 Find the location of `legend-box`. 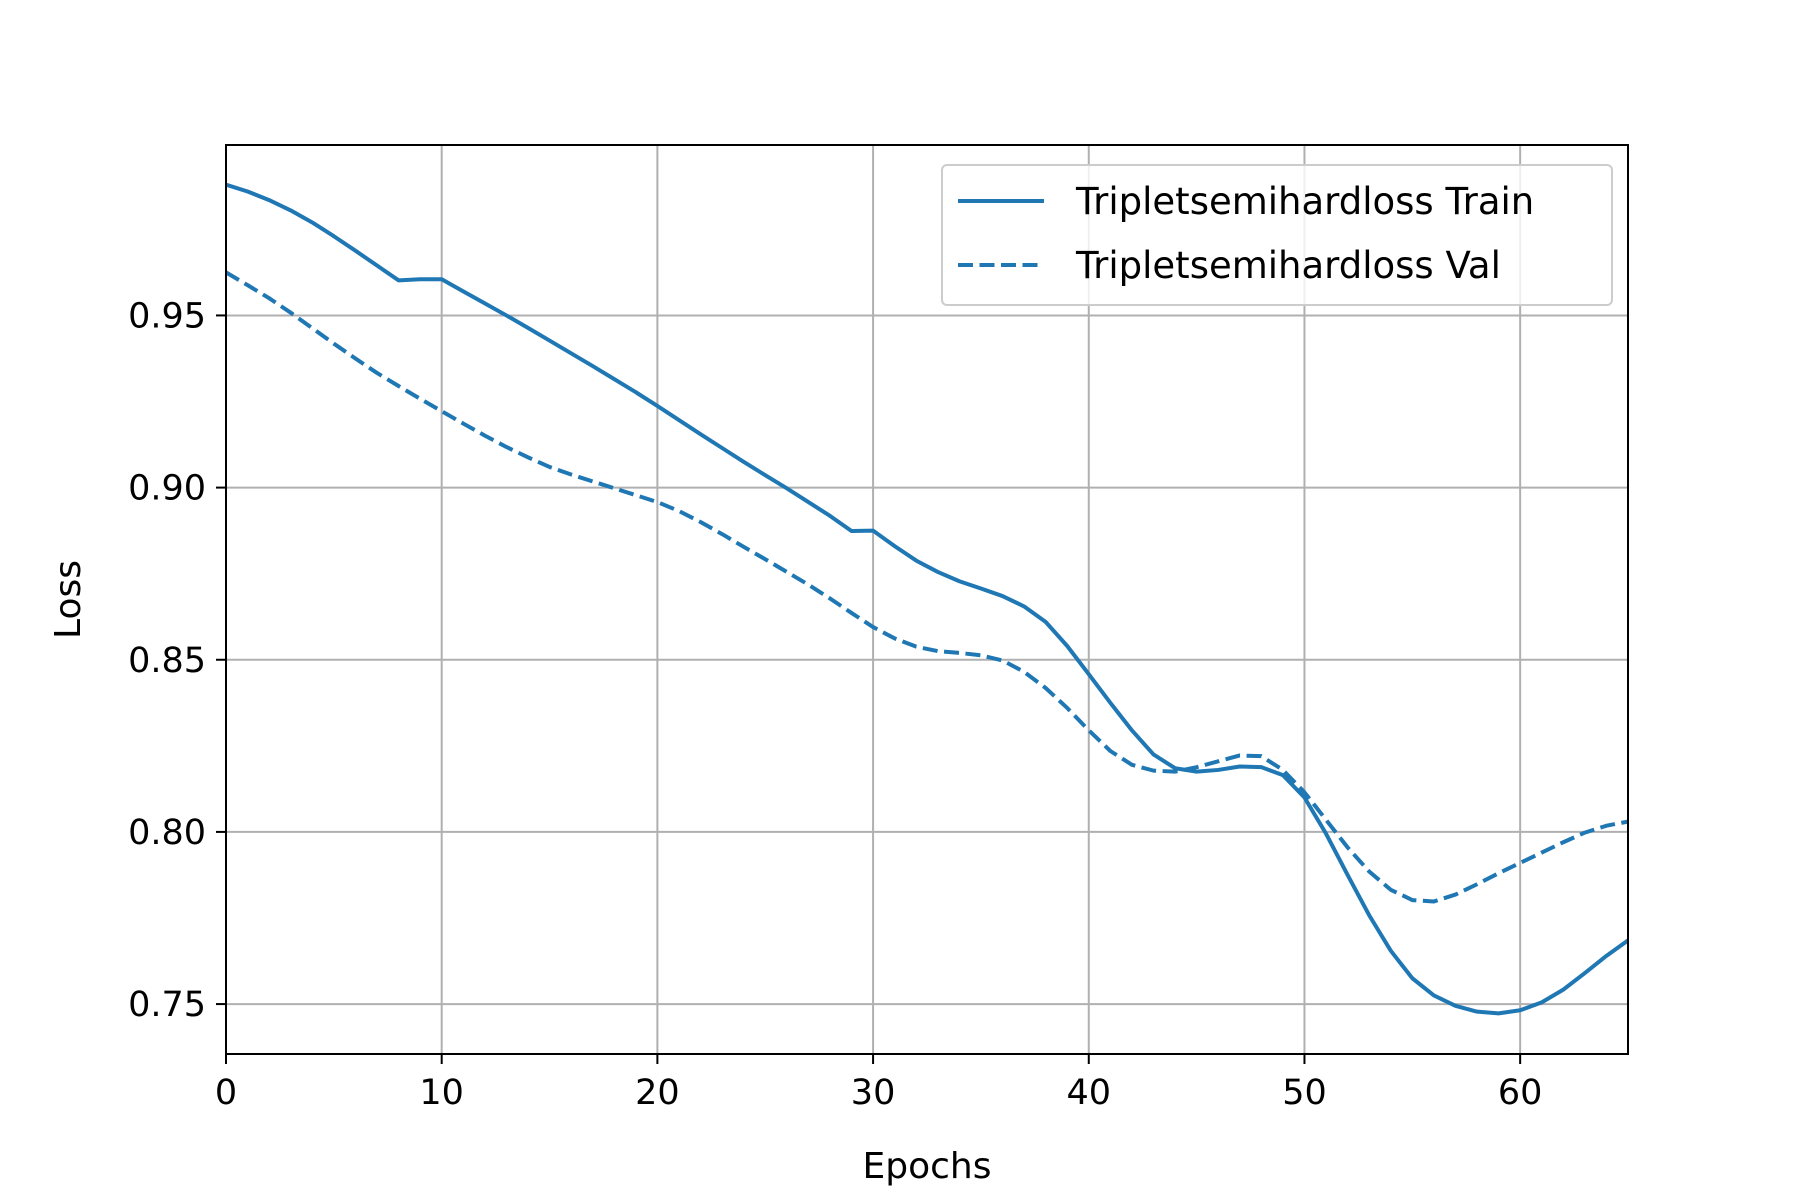

legend-box is located at coordinates (1277, 235).